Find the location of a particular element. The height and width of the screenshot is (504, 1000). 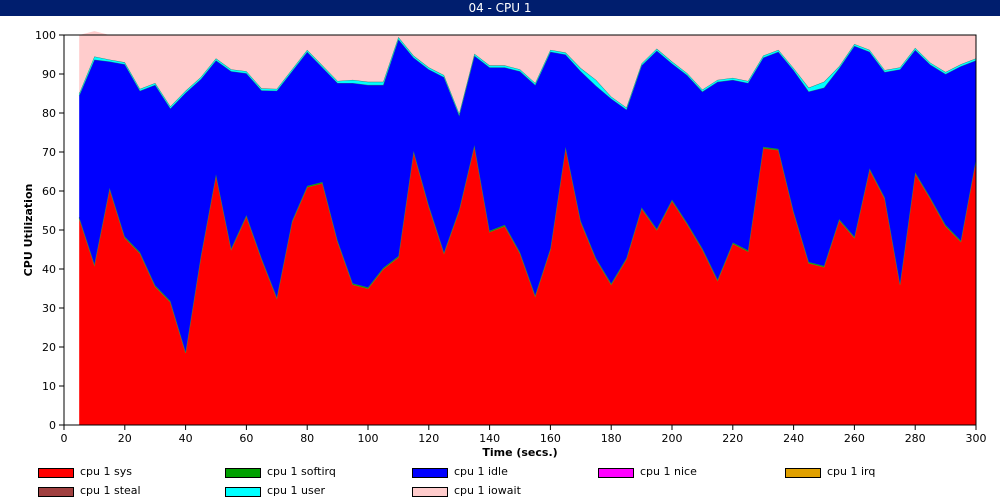

x-tick-label: 100 is located at coordinates (368, 438).